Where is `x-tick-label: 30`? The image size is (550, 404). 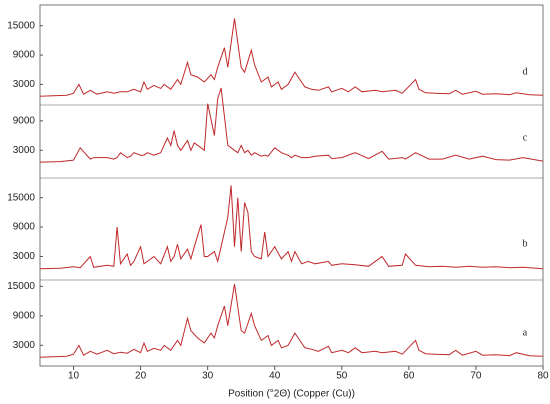 x-tick-label: 30 is located at coordinates (208, 376).